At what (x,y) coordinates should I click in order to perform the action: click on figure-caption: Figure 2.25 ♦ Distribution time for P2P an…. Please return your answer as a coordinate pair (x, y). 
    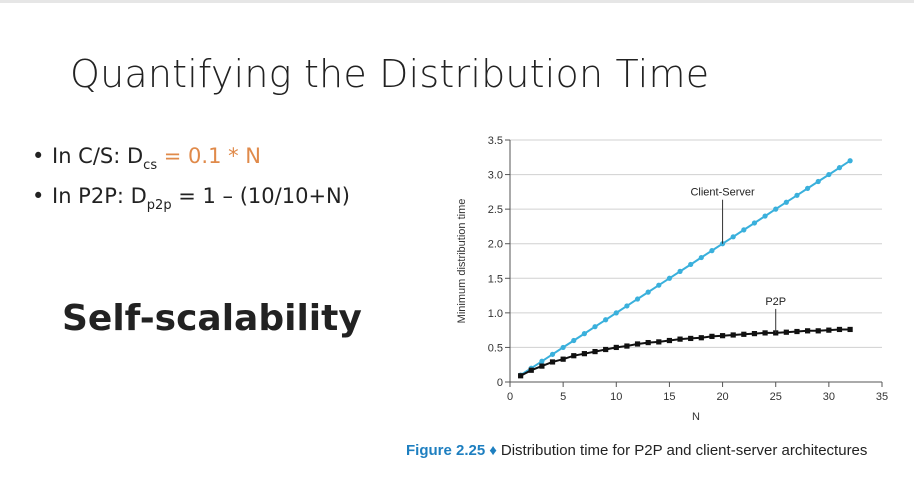
    Looking at the image, I should click on (636, 450).